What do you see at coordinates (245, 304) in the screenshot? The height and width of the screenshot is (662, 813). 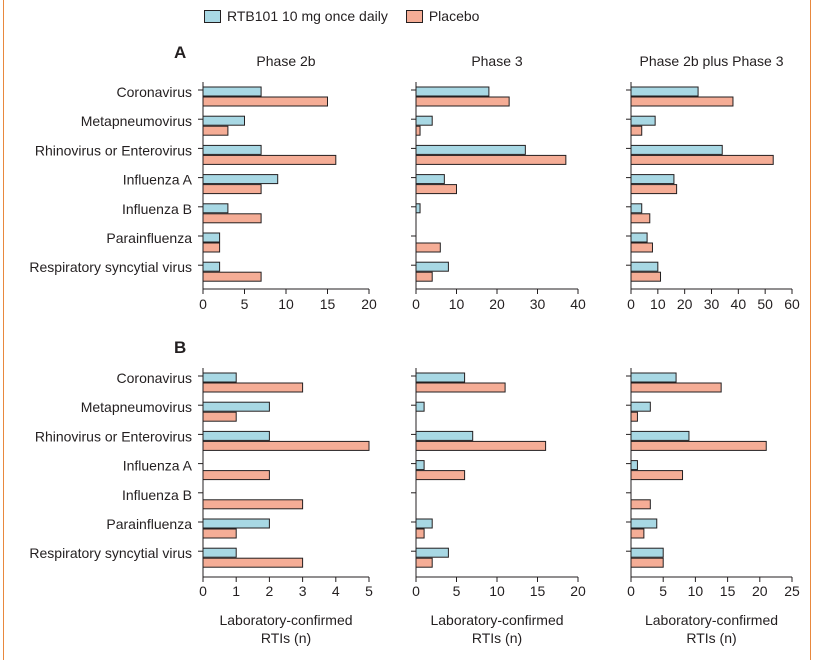 I see `chart-a-1-x-tick-label: 5` at bounding box center [245, 304].